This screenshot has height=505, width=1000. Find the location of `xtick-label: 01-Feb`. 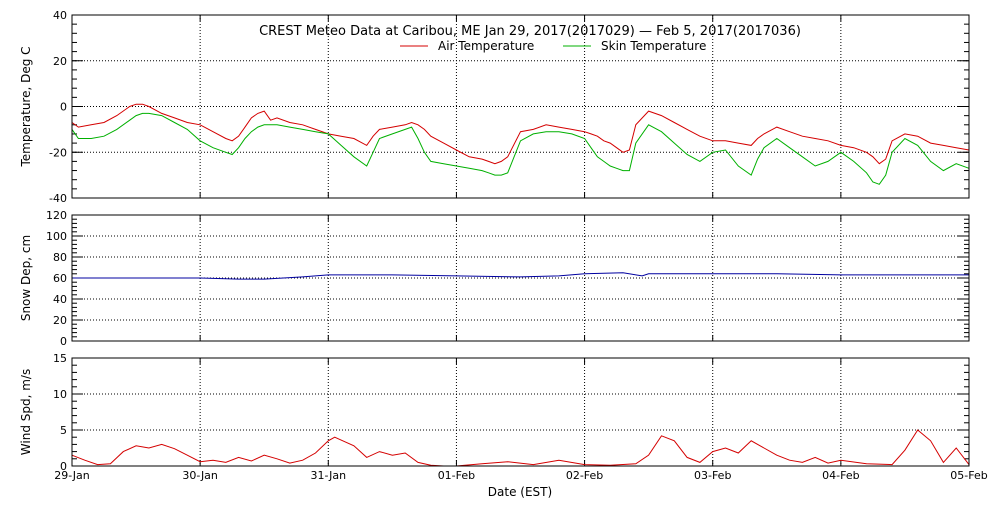

xtick-label: 01-Feb is located at coordinates (456, 475).